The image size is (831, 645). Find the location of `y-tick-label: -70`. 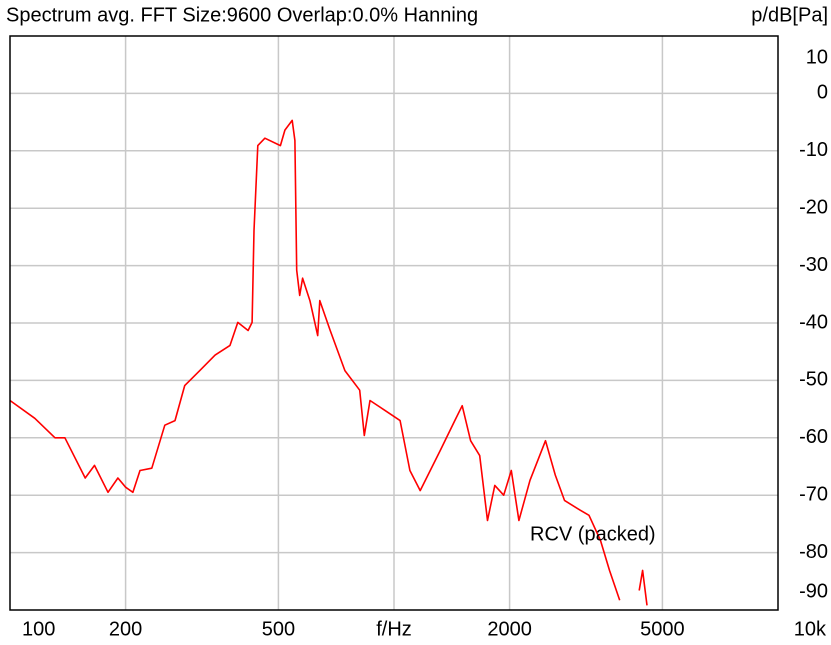

y-tick-label: -70 is located at coordinates (813, 494).